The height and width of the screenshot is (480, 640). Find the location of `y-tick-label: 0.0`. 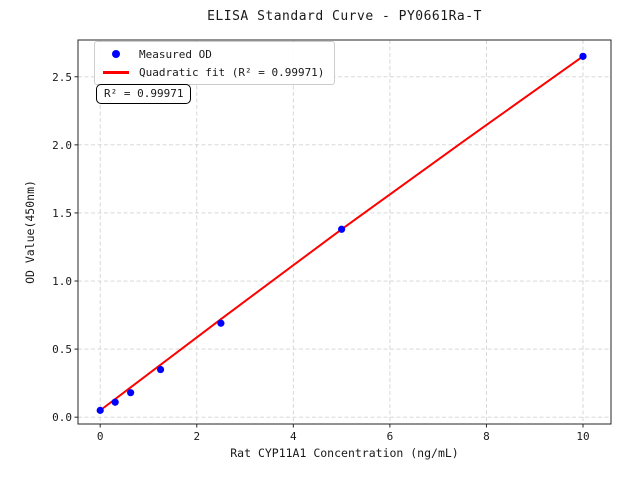

y-tick-label: 0.0 is located at coordinates (62, 417).